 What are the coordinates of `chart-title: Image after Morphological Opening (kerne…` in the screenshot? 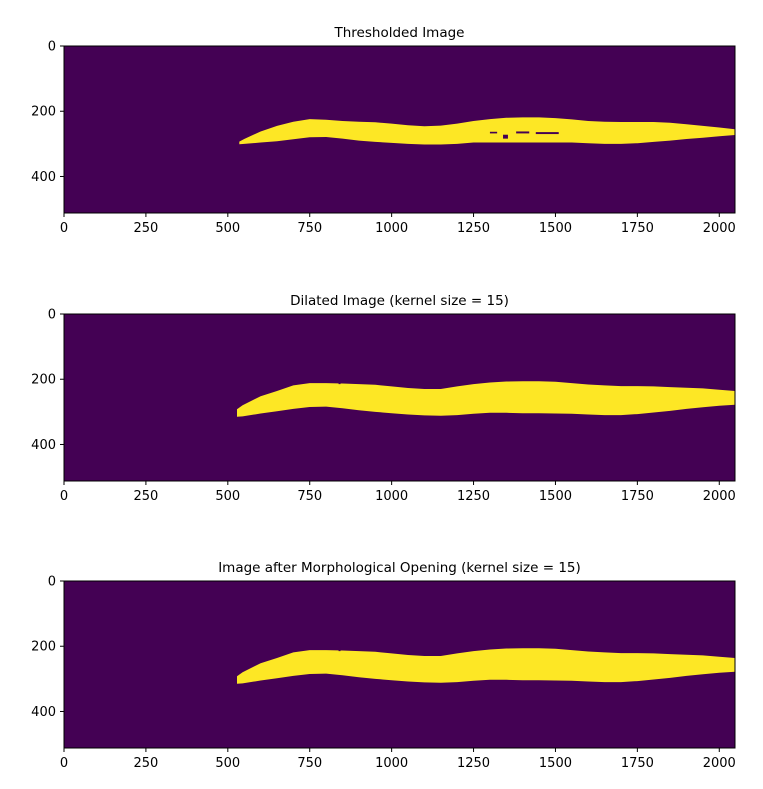 It's located at (399, 568).